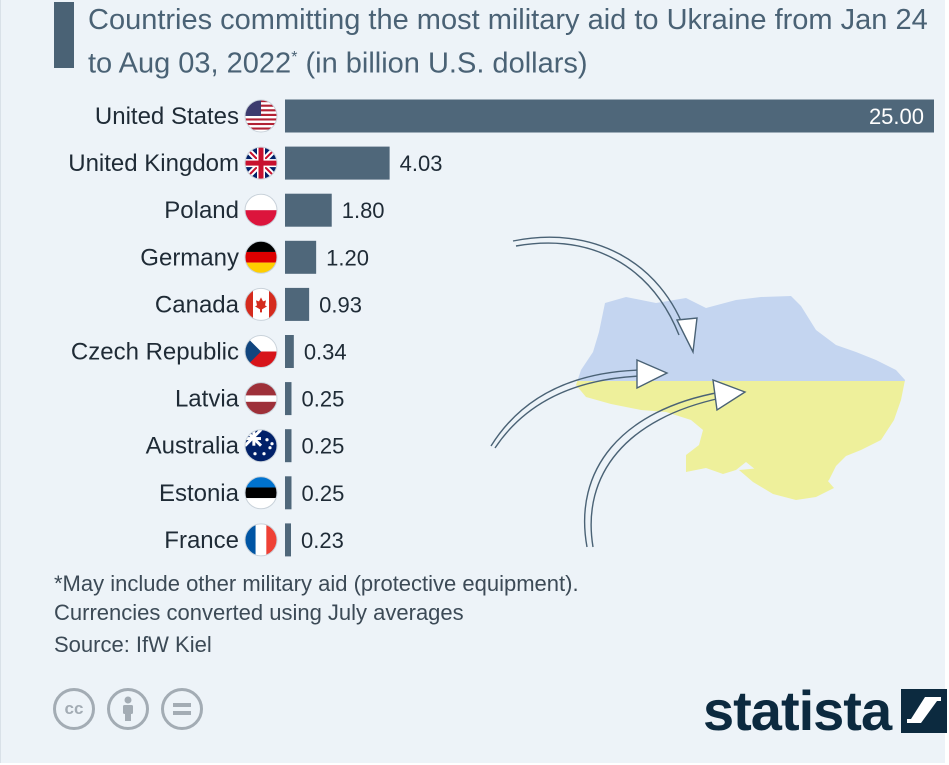  What do you see at coordinates (924, 711) in the screenshot?
I see `statista-logo-icon` at bounding box center [924, 711].